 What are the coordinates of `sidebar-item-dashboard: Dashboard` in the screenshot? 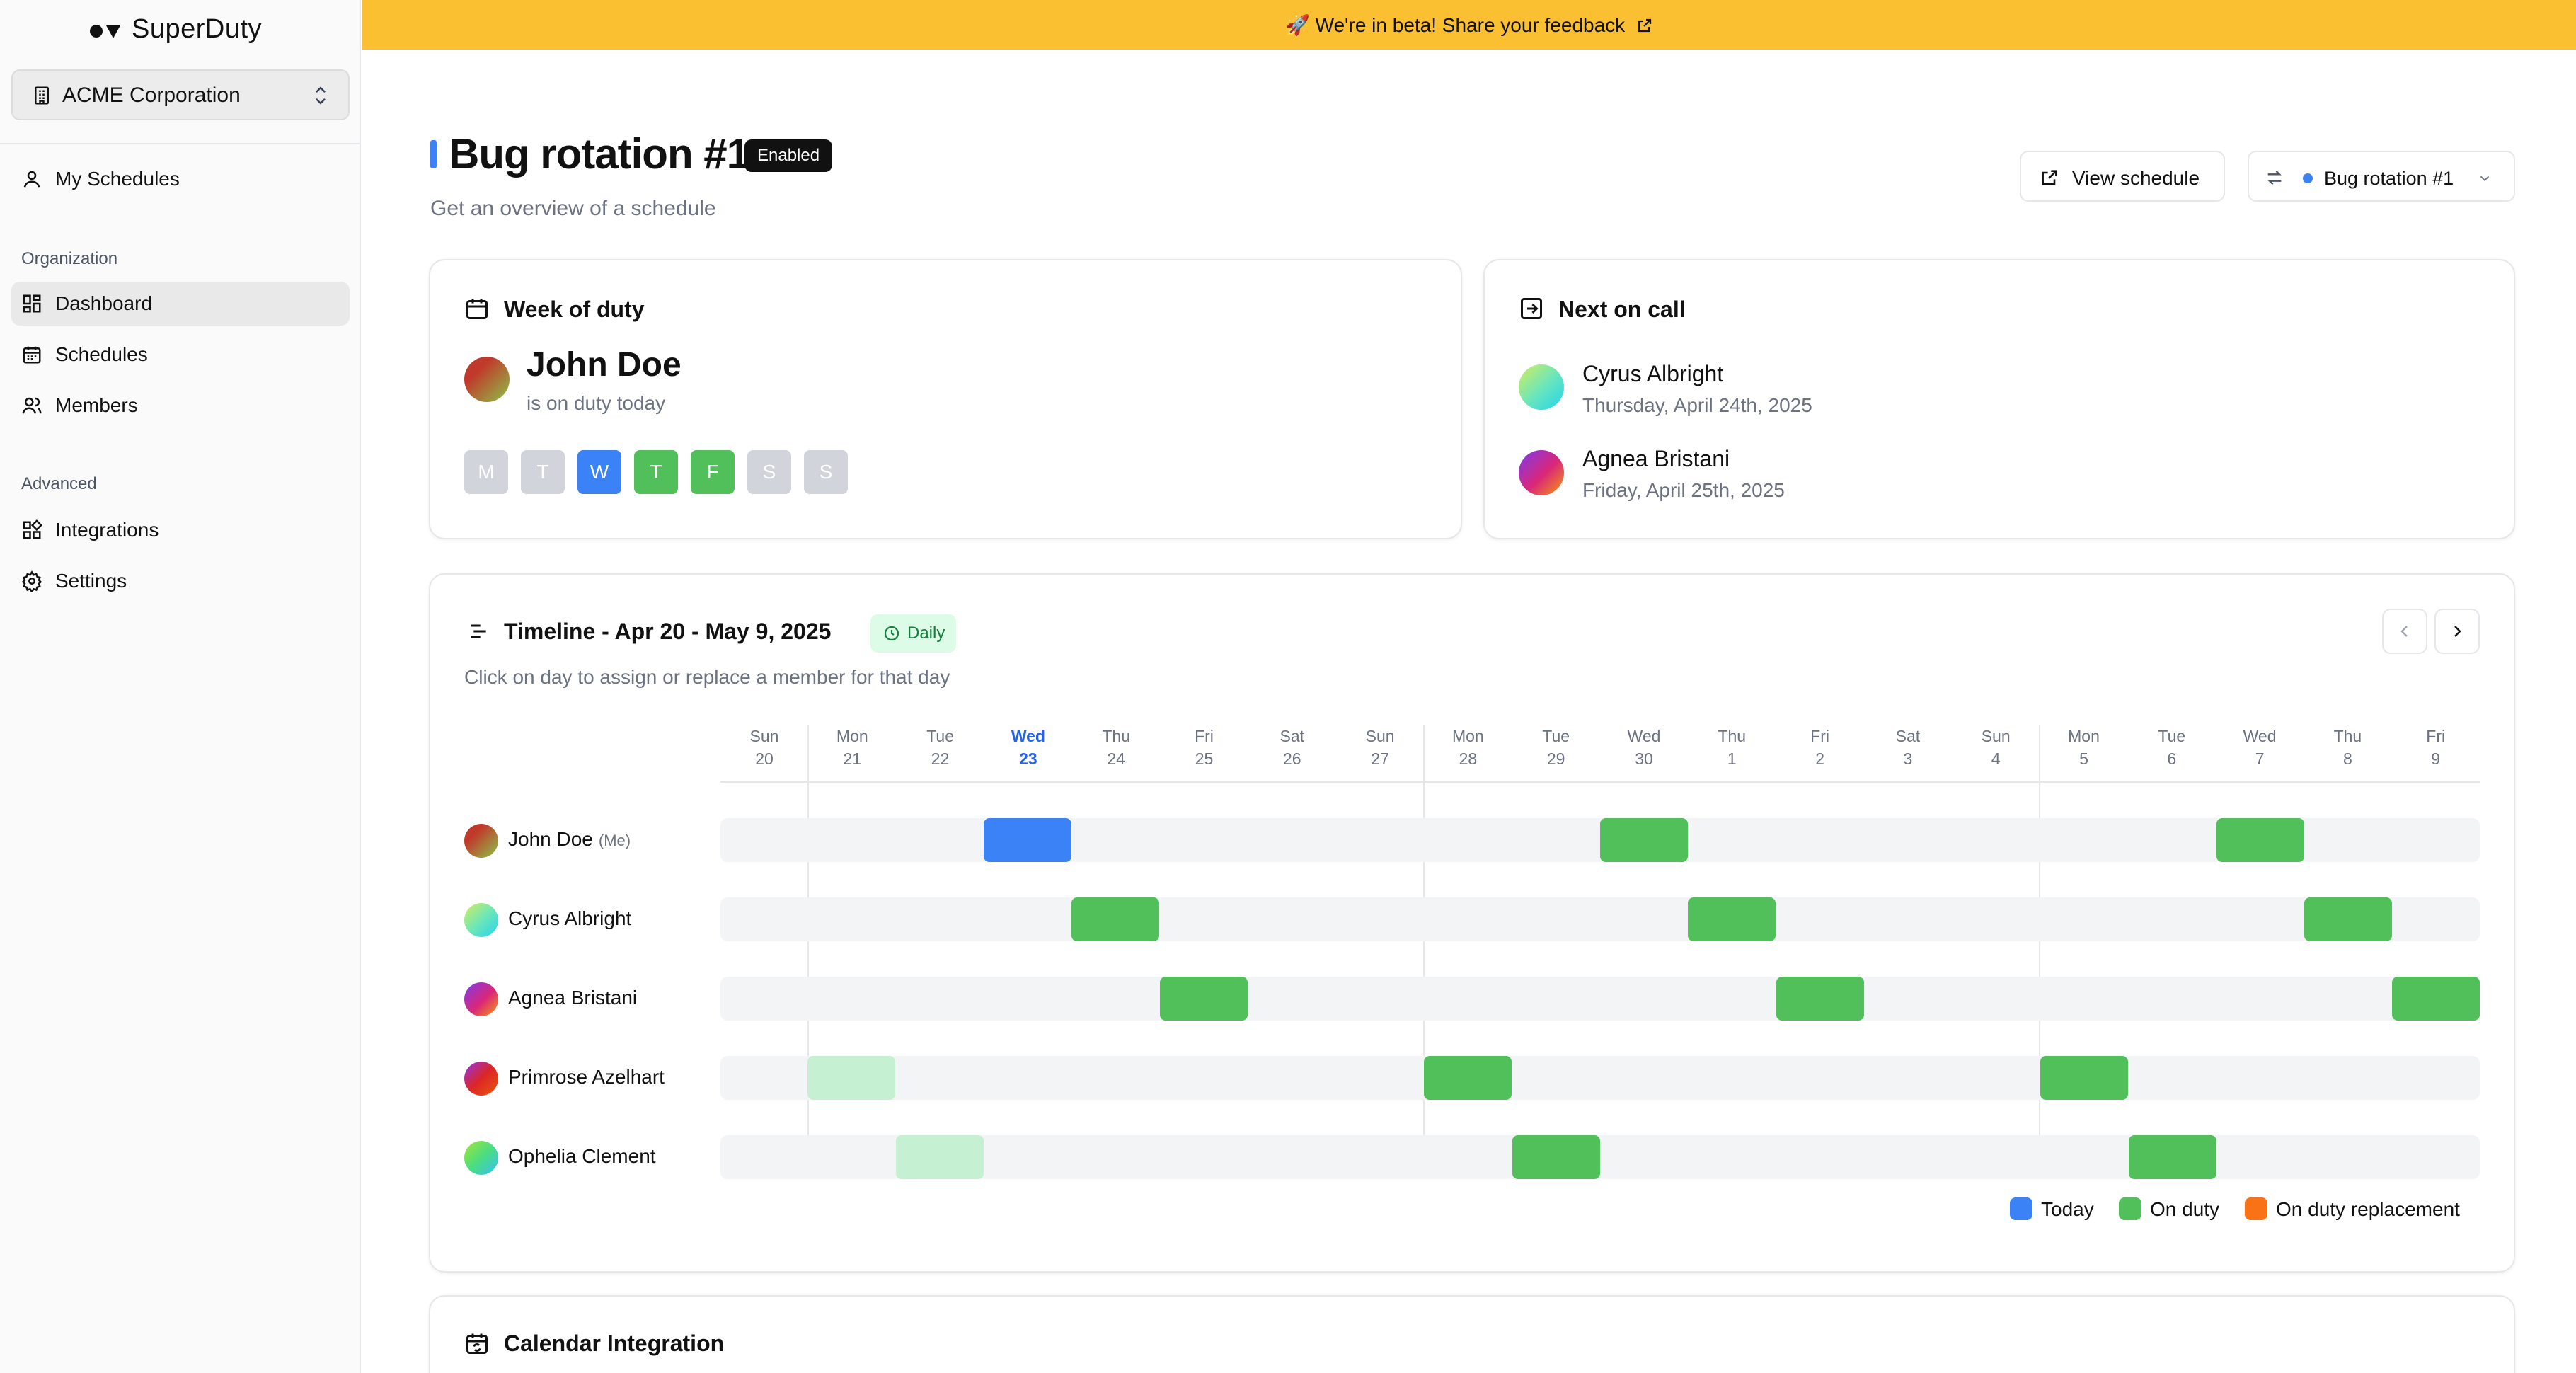 It's located at (181, 304).